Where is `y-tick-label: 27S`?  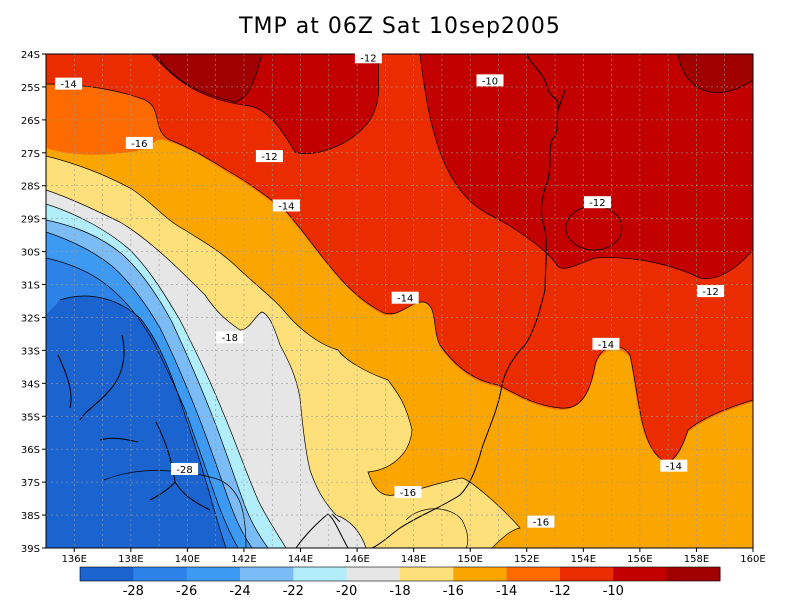
y-tick-label: 27S is located at coordinates (30, 154).